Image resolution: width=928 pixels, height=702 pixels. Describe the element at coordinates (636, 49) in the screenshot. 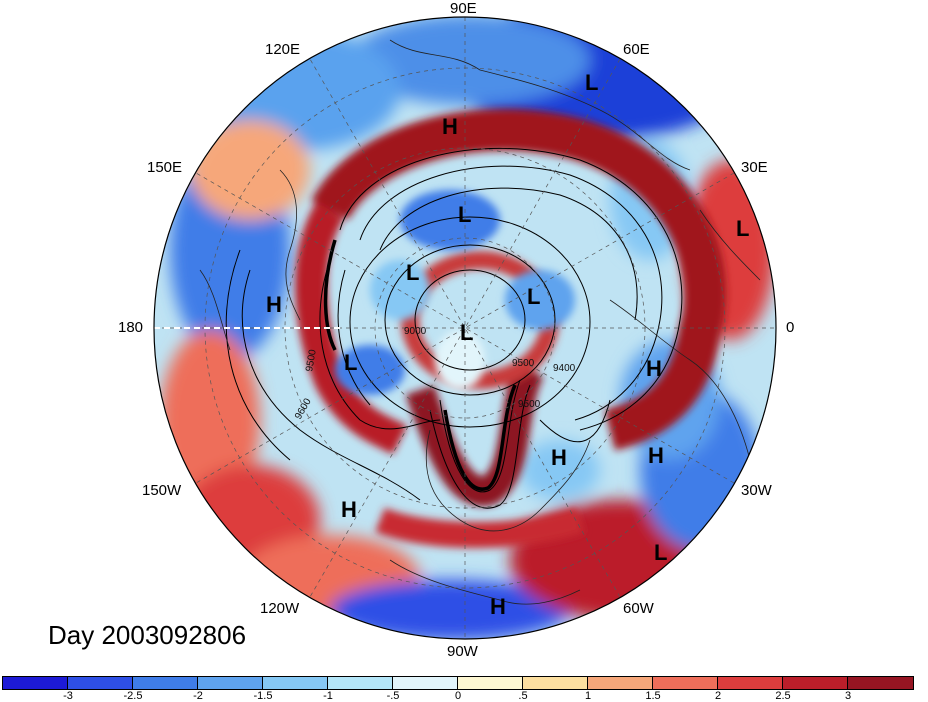

I see `longitude-label-60e: 60E` at that location.